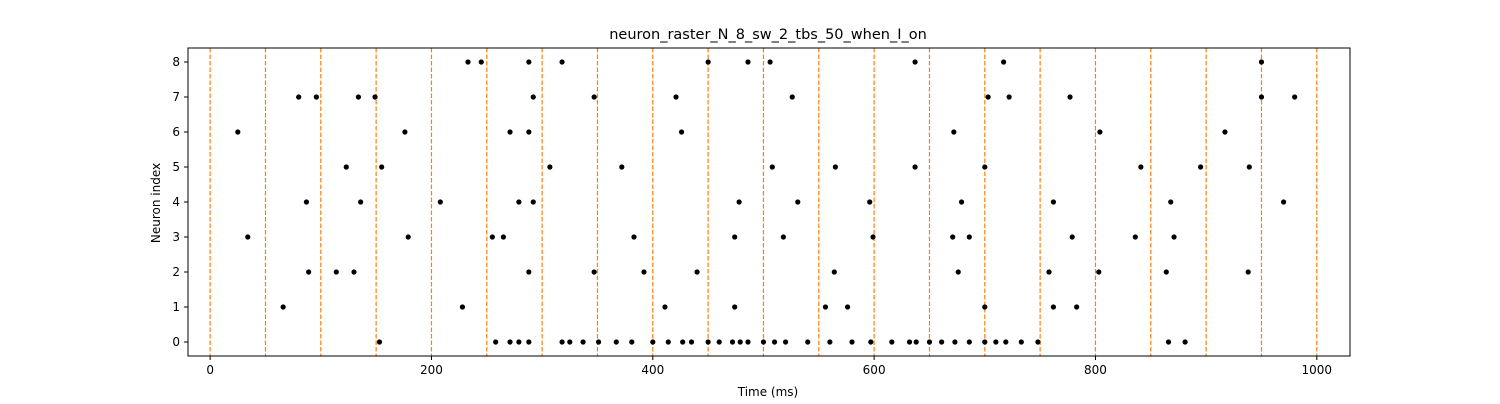  I want to click on x-tick-label: 0, so click(210, 370).